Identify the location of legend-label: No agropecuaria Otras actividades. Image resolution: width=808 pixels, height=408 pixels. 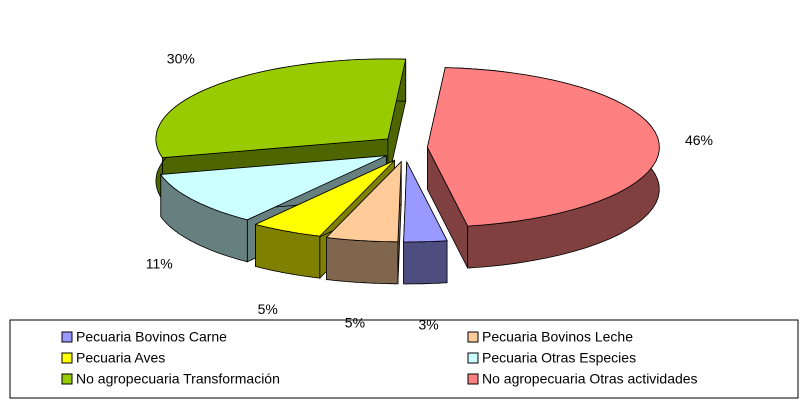
(590, 379).